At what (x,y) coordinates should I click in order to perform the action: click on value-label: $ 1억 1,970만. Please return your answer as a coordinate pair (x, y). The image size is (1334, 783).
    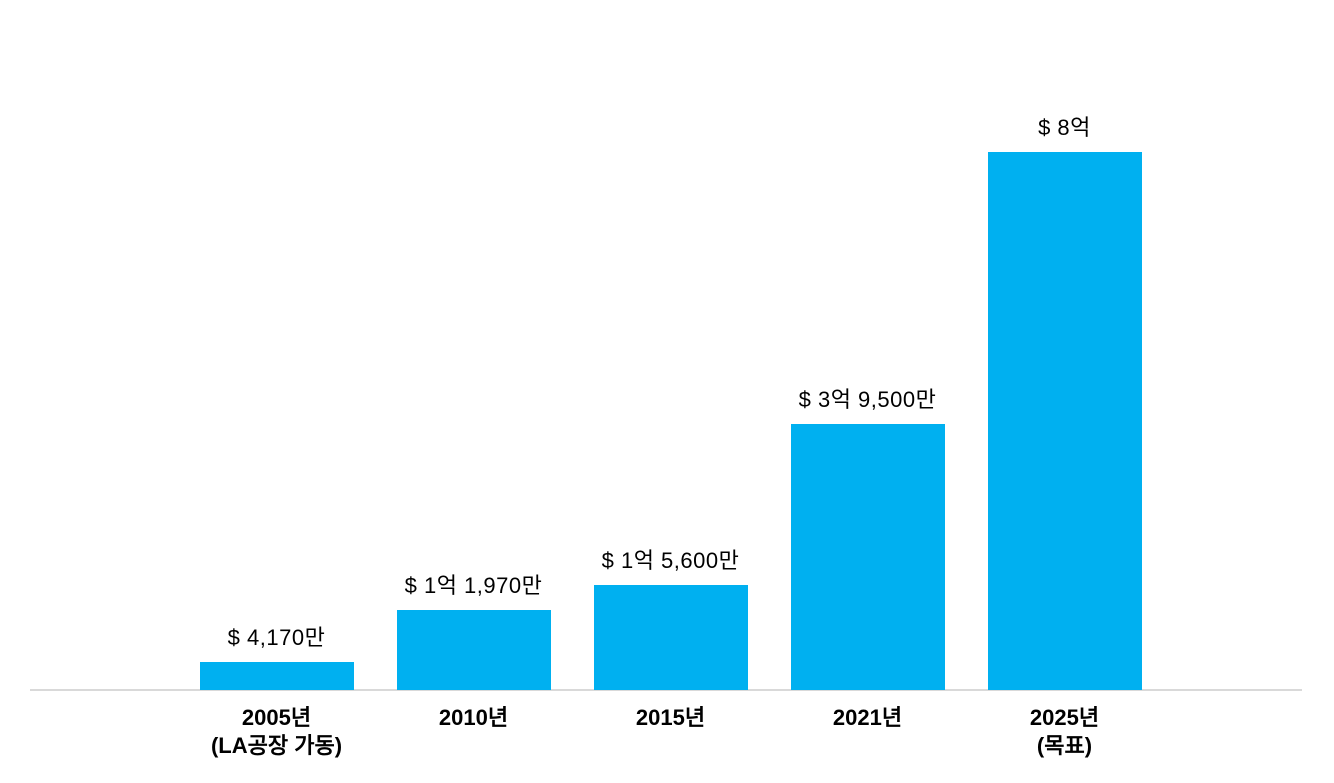
    Looking at the image, I should click on (473, 585).